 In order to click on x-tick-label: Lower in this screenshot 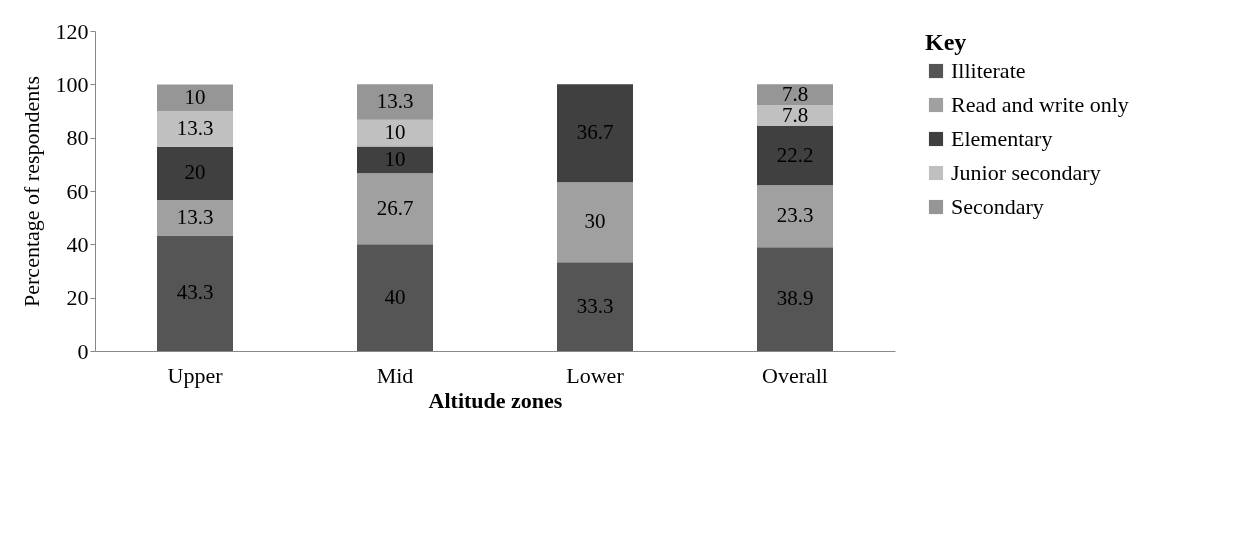, I will do `click(595, 375)`.